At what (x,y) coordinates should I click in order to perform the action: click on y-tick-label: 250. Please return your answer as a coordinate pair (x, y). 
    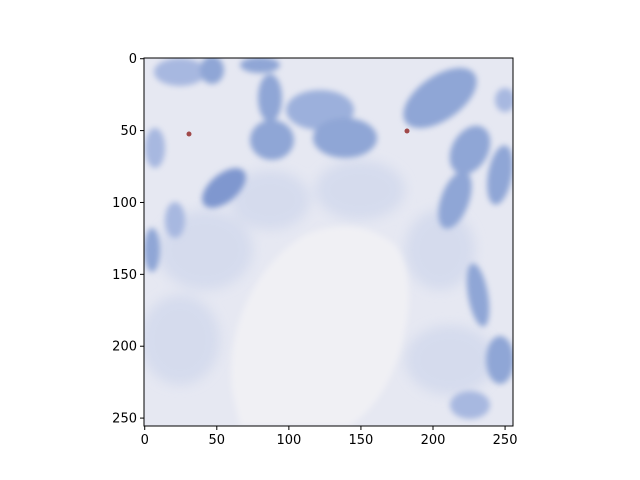
    Looking at the image, I should click on (124, 419).